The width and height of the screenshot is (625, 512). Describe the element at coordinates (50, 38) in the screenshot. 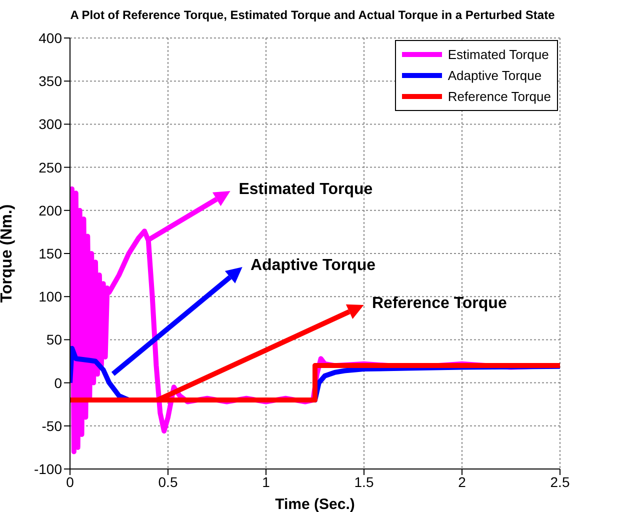

I see `y-tick-label: 400` at that location.